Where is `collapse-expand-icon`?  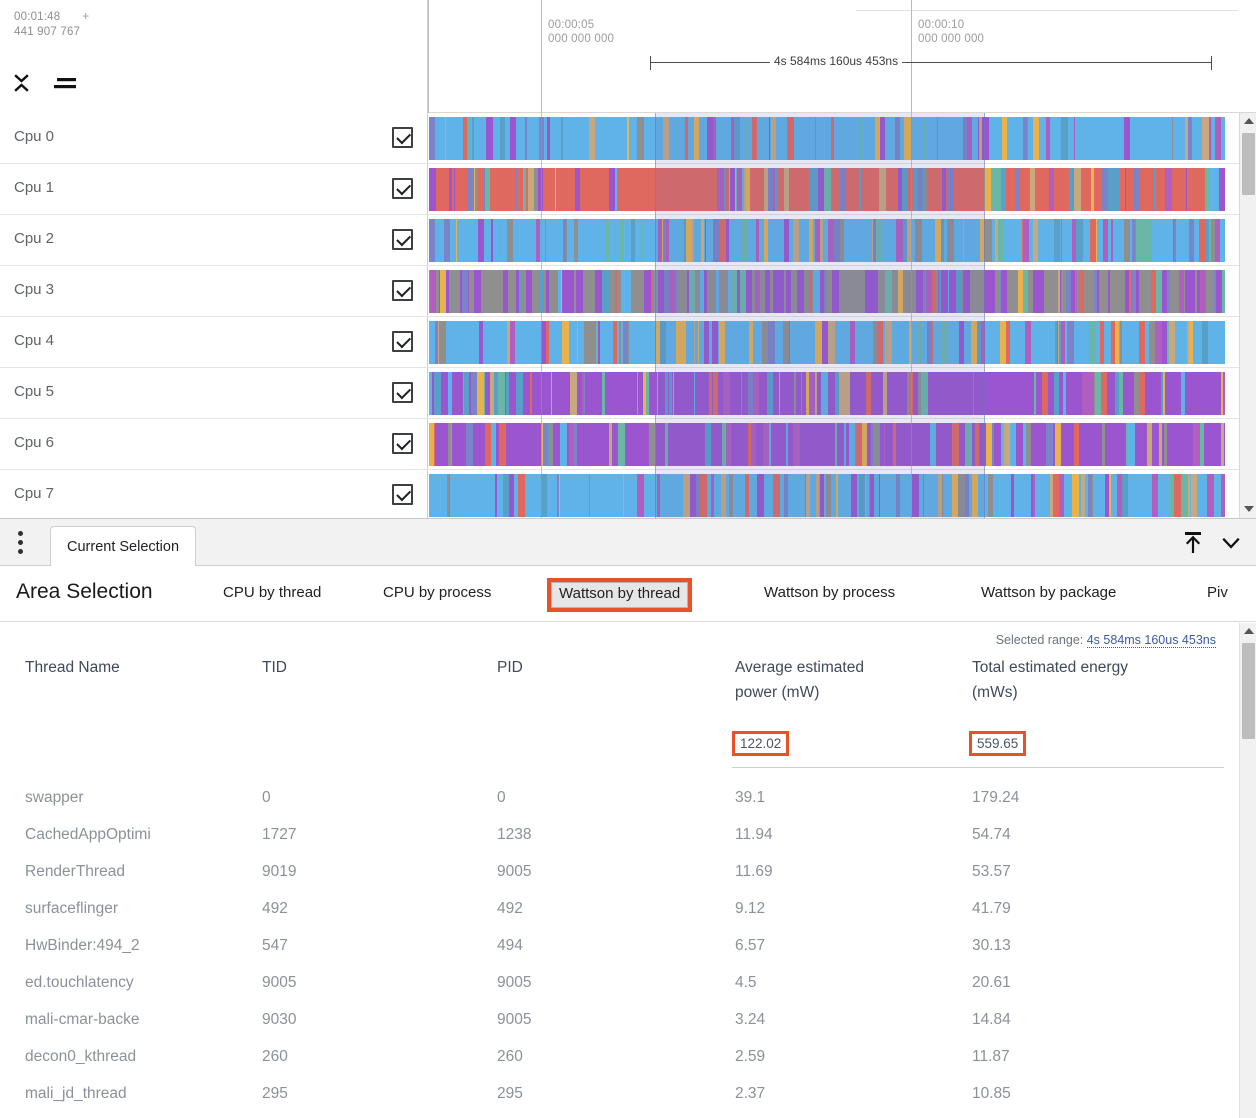 collapse-expand-icon is located at coordinates (22, 83).